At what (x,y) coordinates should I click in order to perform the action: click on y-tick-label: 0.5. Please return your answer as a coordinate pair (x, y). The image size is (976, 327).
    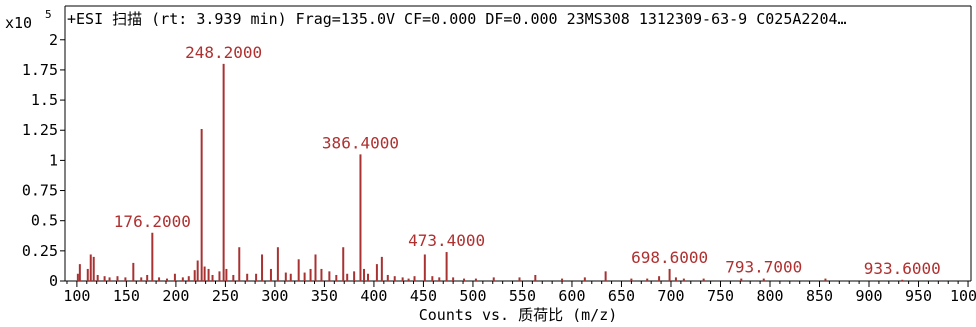
    Looking at the image, I should click on (44, 221).